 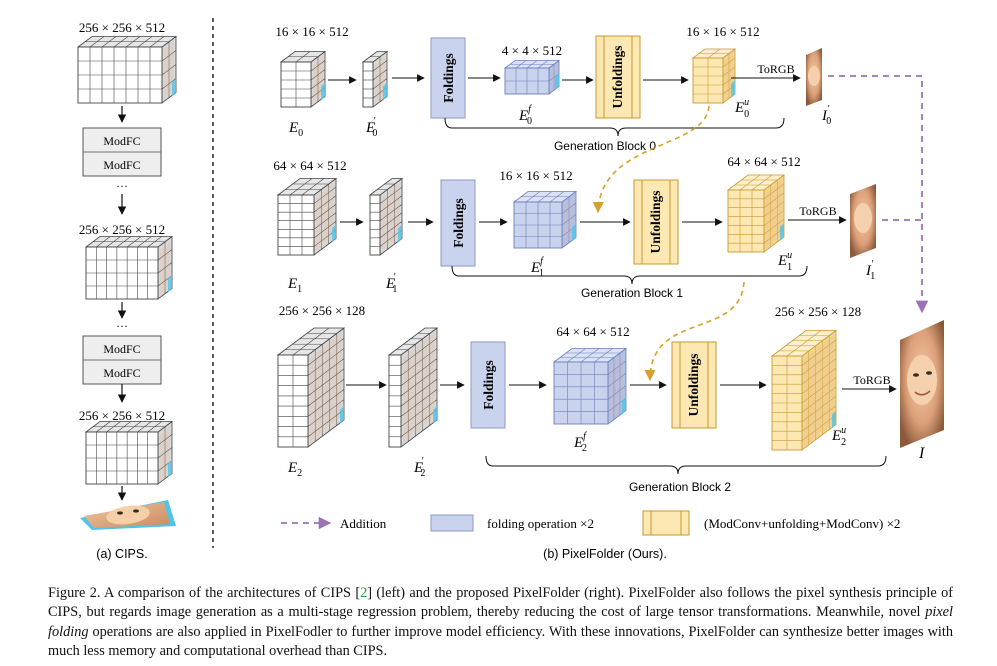 I want to click on block0-Eu-label: Eu 0, so click(x=741, y=108).